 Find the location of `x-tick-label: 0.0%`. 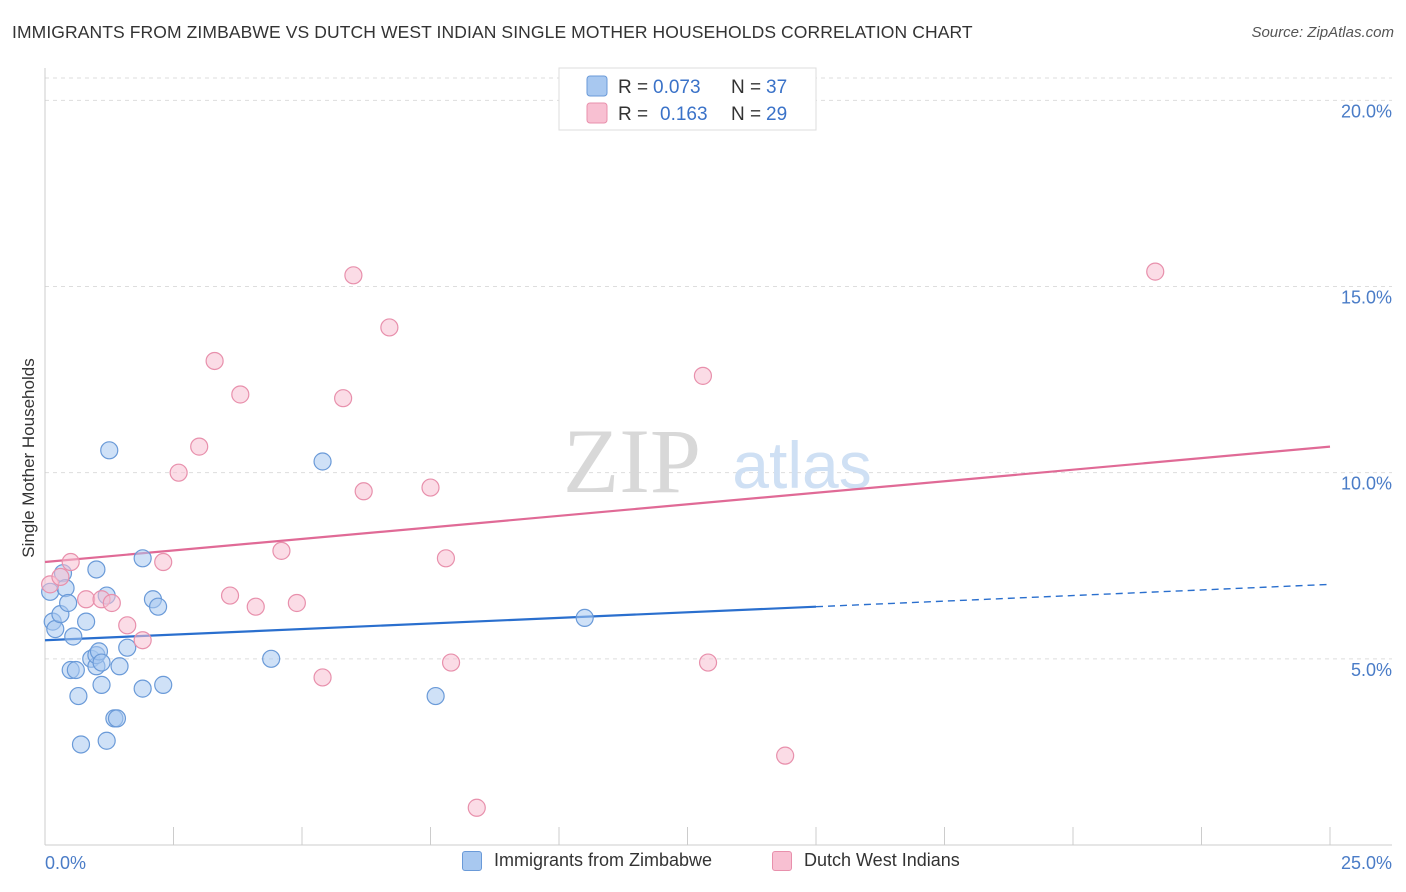

x-tick-label: 0.0% is located at coordinates (65, 863).